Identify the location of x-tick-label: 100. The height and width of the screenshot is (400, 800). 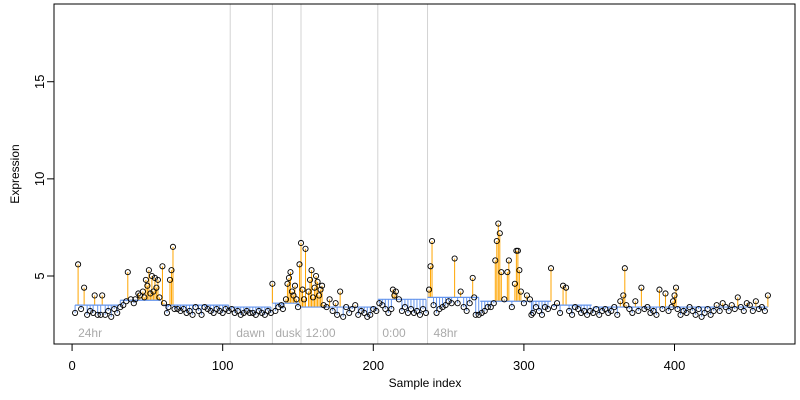
(223, 365).